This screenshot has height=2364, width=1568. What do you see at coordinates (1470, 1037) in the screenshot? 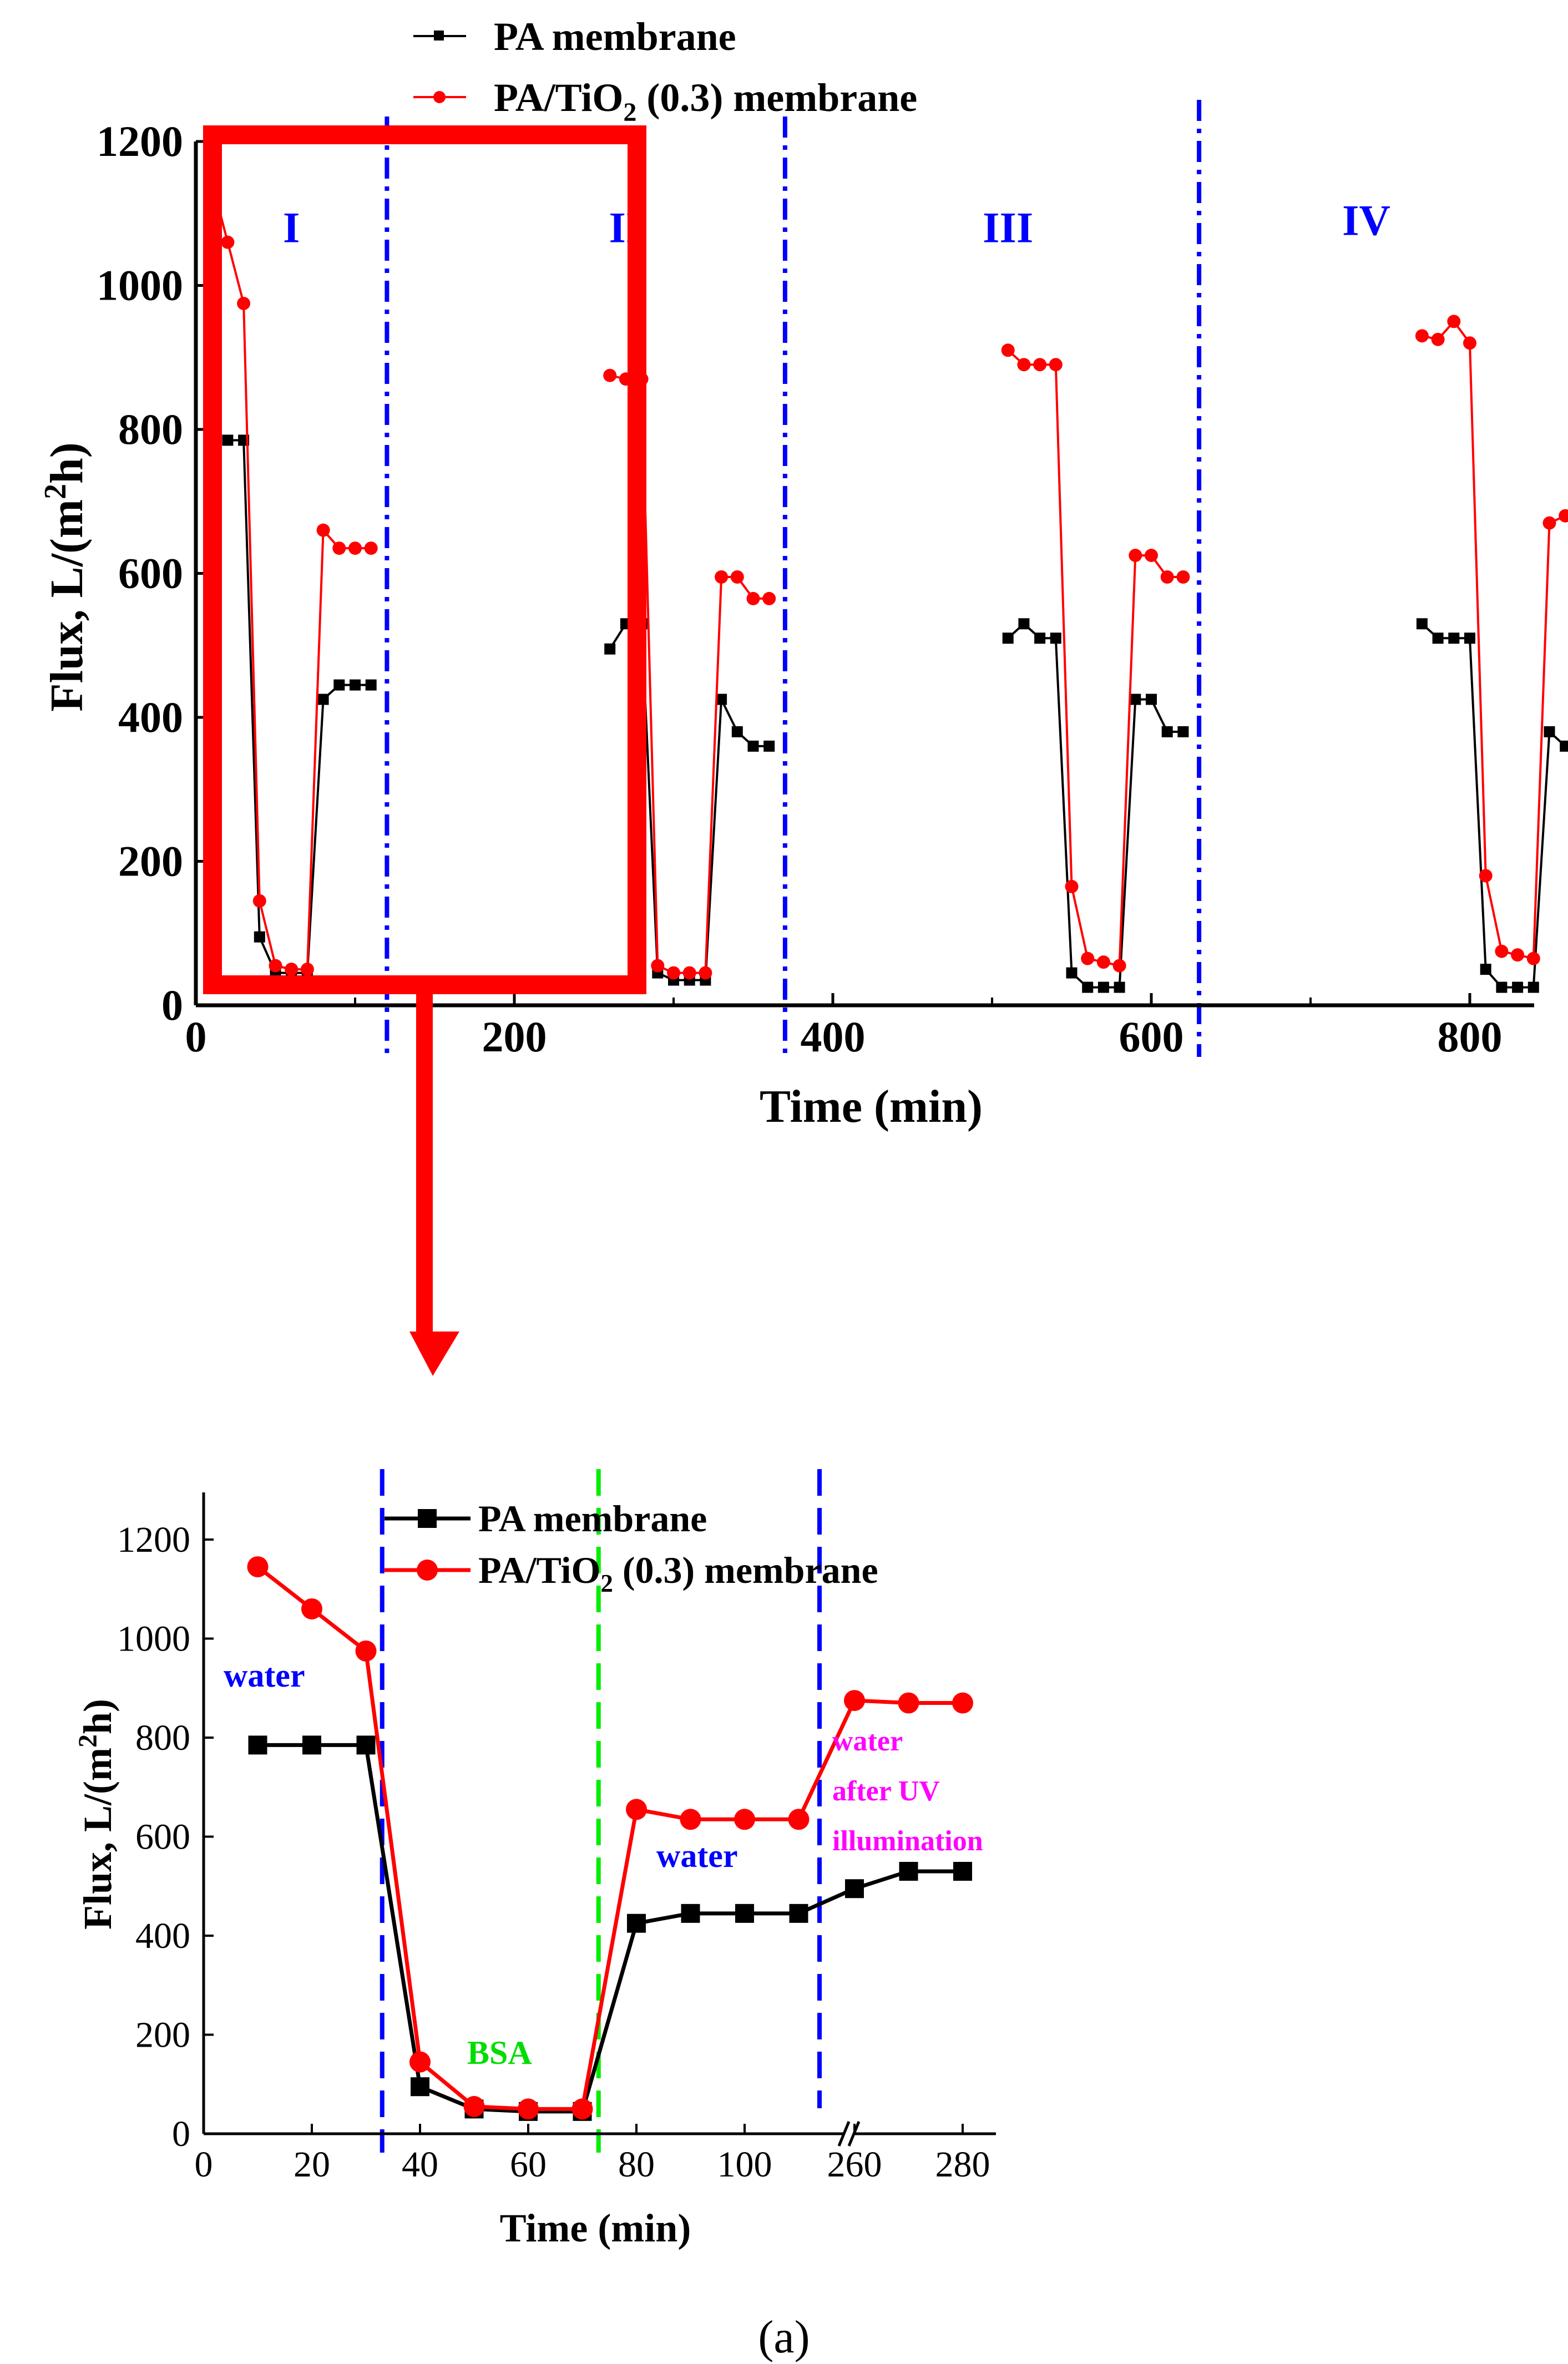
I see `top-x-tick-label: 800` at bounding box center [1470, 1037].